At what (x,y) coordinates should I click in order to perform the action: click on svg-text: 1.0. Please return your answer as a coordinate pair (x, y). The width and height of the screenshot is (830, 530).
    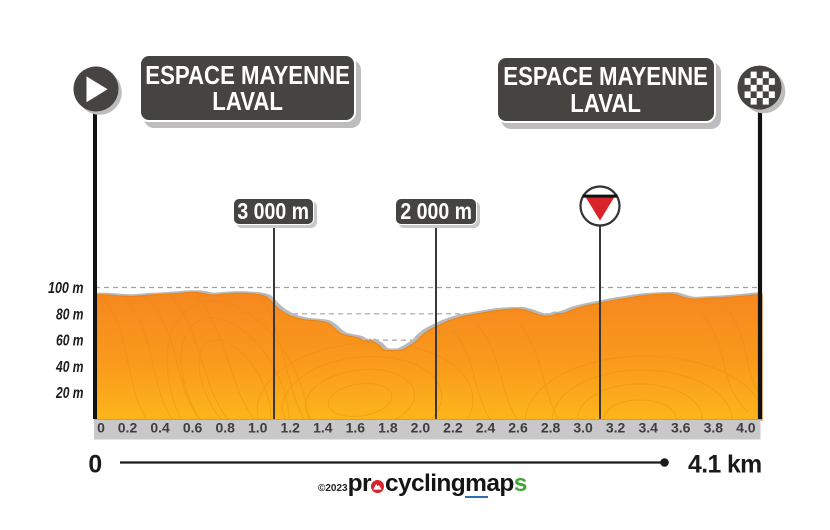
    Looking at the image, I should click on (258, 428).